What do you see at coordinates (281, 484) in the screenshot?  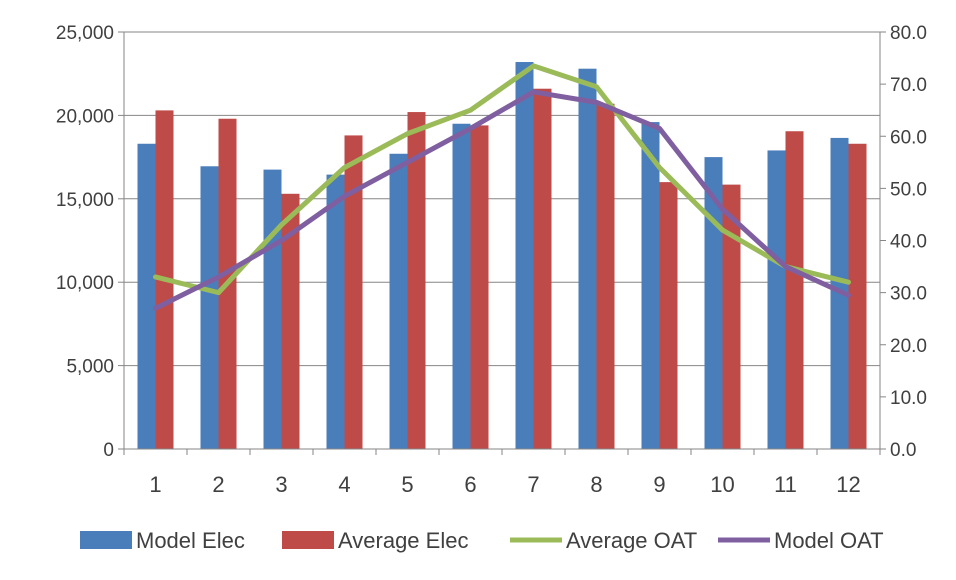 I see `x-axis-tick-label: 3` at bounding box center [281, 484].